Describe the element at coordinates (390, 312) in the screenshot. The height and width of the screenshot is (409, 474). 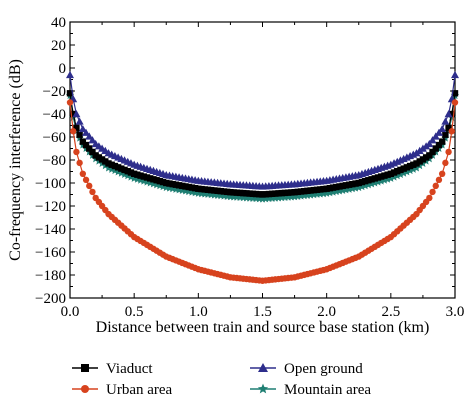
I see `x-tick-label: 2.5` at that location.